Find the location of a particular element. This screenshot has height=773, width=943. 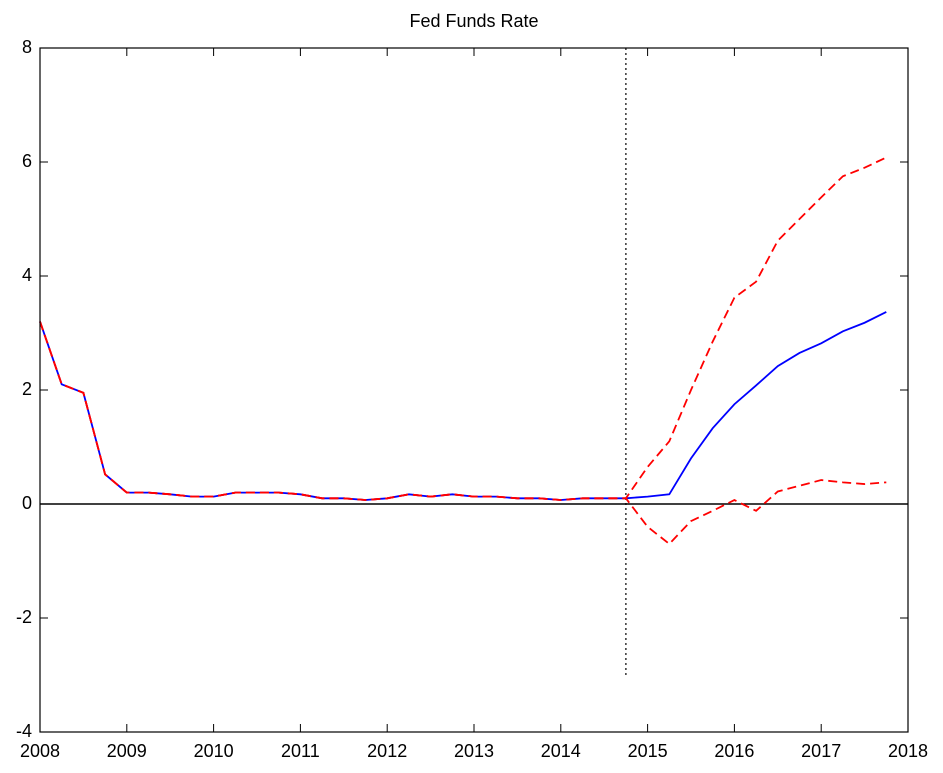

chart-title: Fed Funds Rate is located at coordinates (473, 21).